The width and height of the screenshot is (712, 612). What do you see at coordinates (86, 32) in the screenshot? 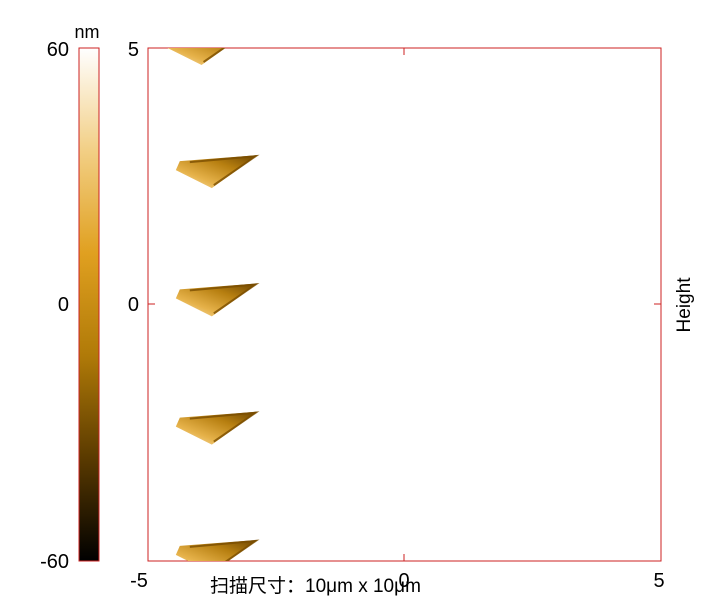
I see `colorbar-unit: nm` at bounding box center [86, 32].